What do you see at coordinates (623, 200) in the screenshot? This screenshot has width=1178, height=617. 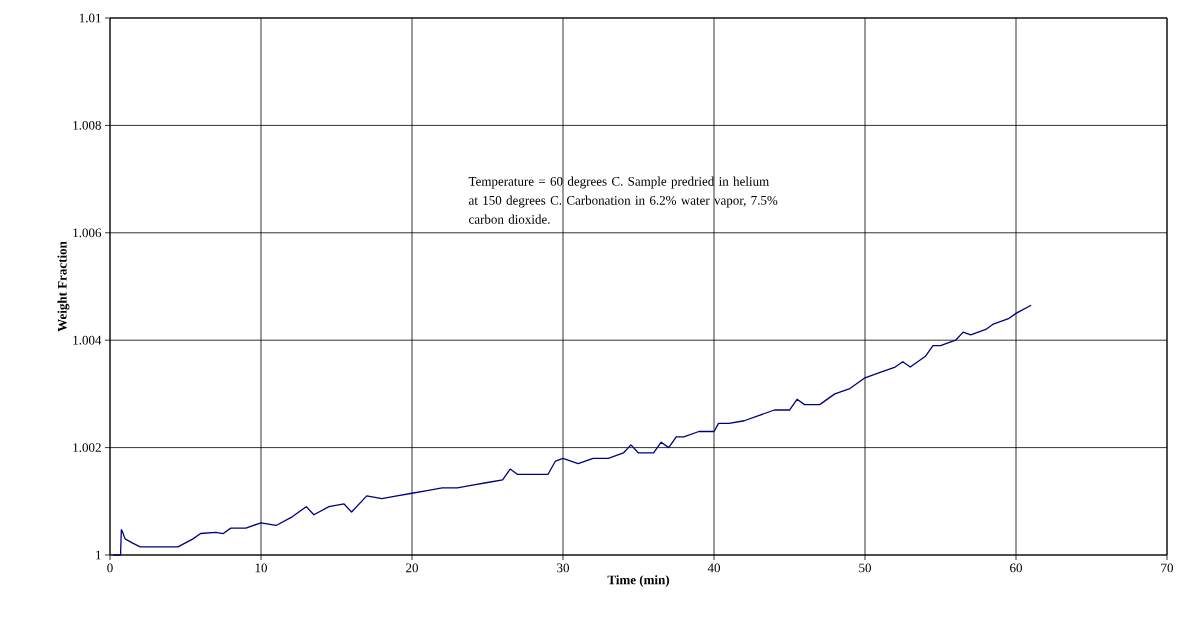 I see `annotation: Temperature = 60 degrees C. Sample predried in helium at 150 degrees C. Carbonation in 6.2% water vapor, 7.5% carbon dioxide.` at bounding box center [623, 200].